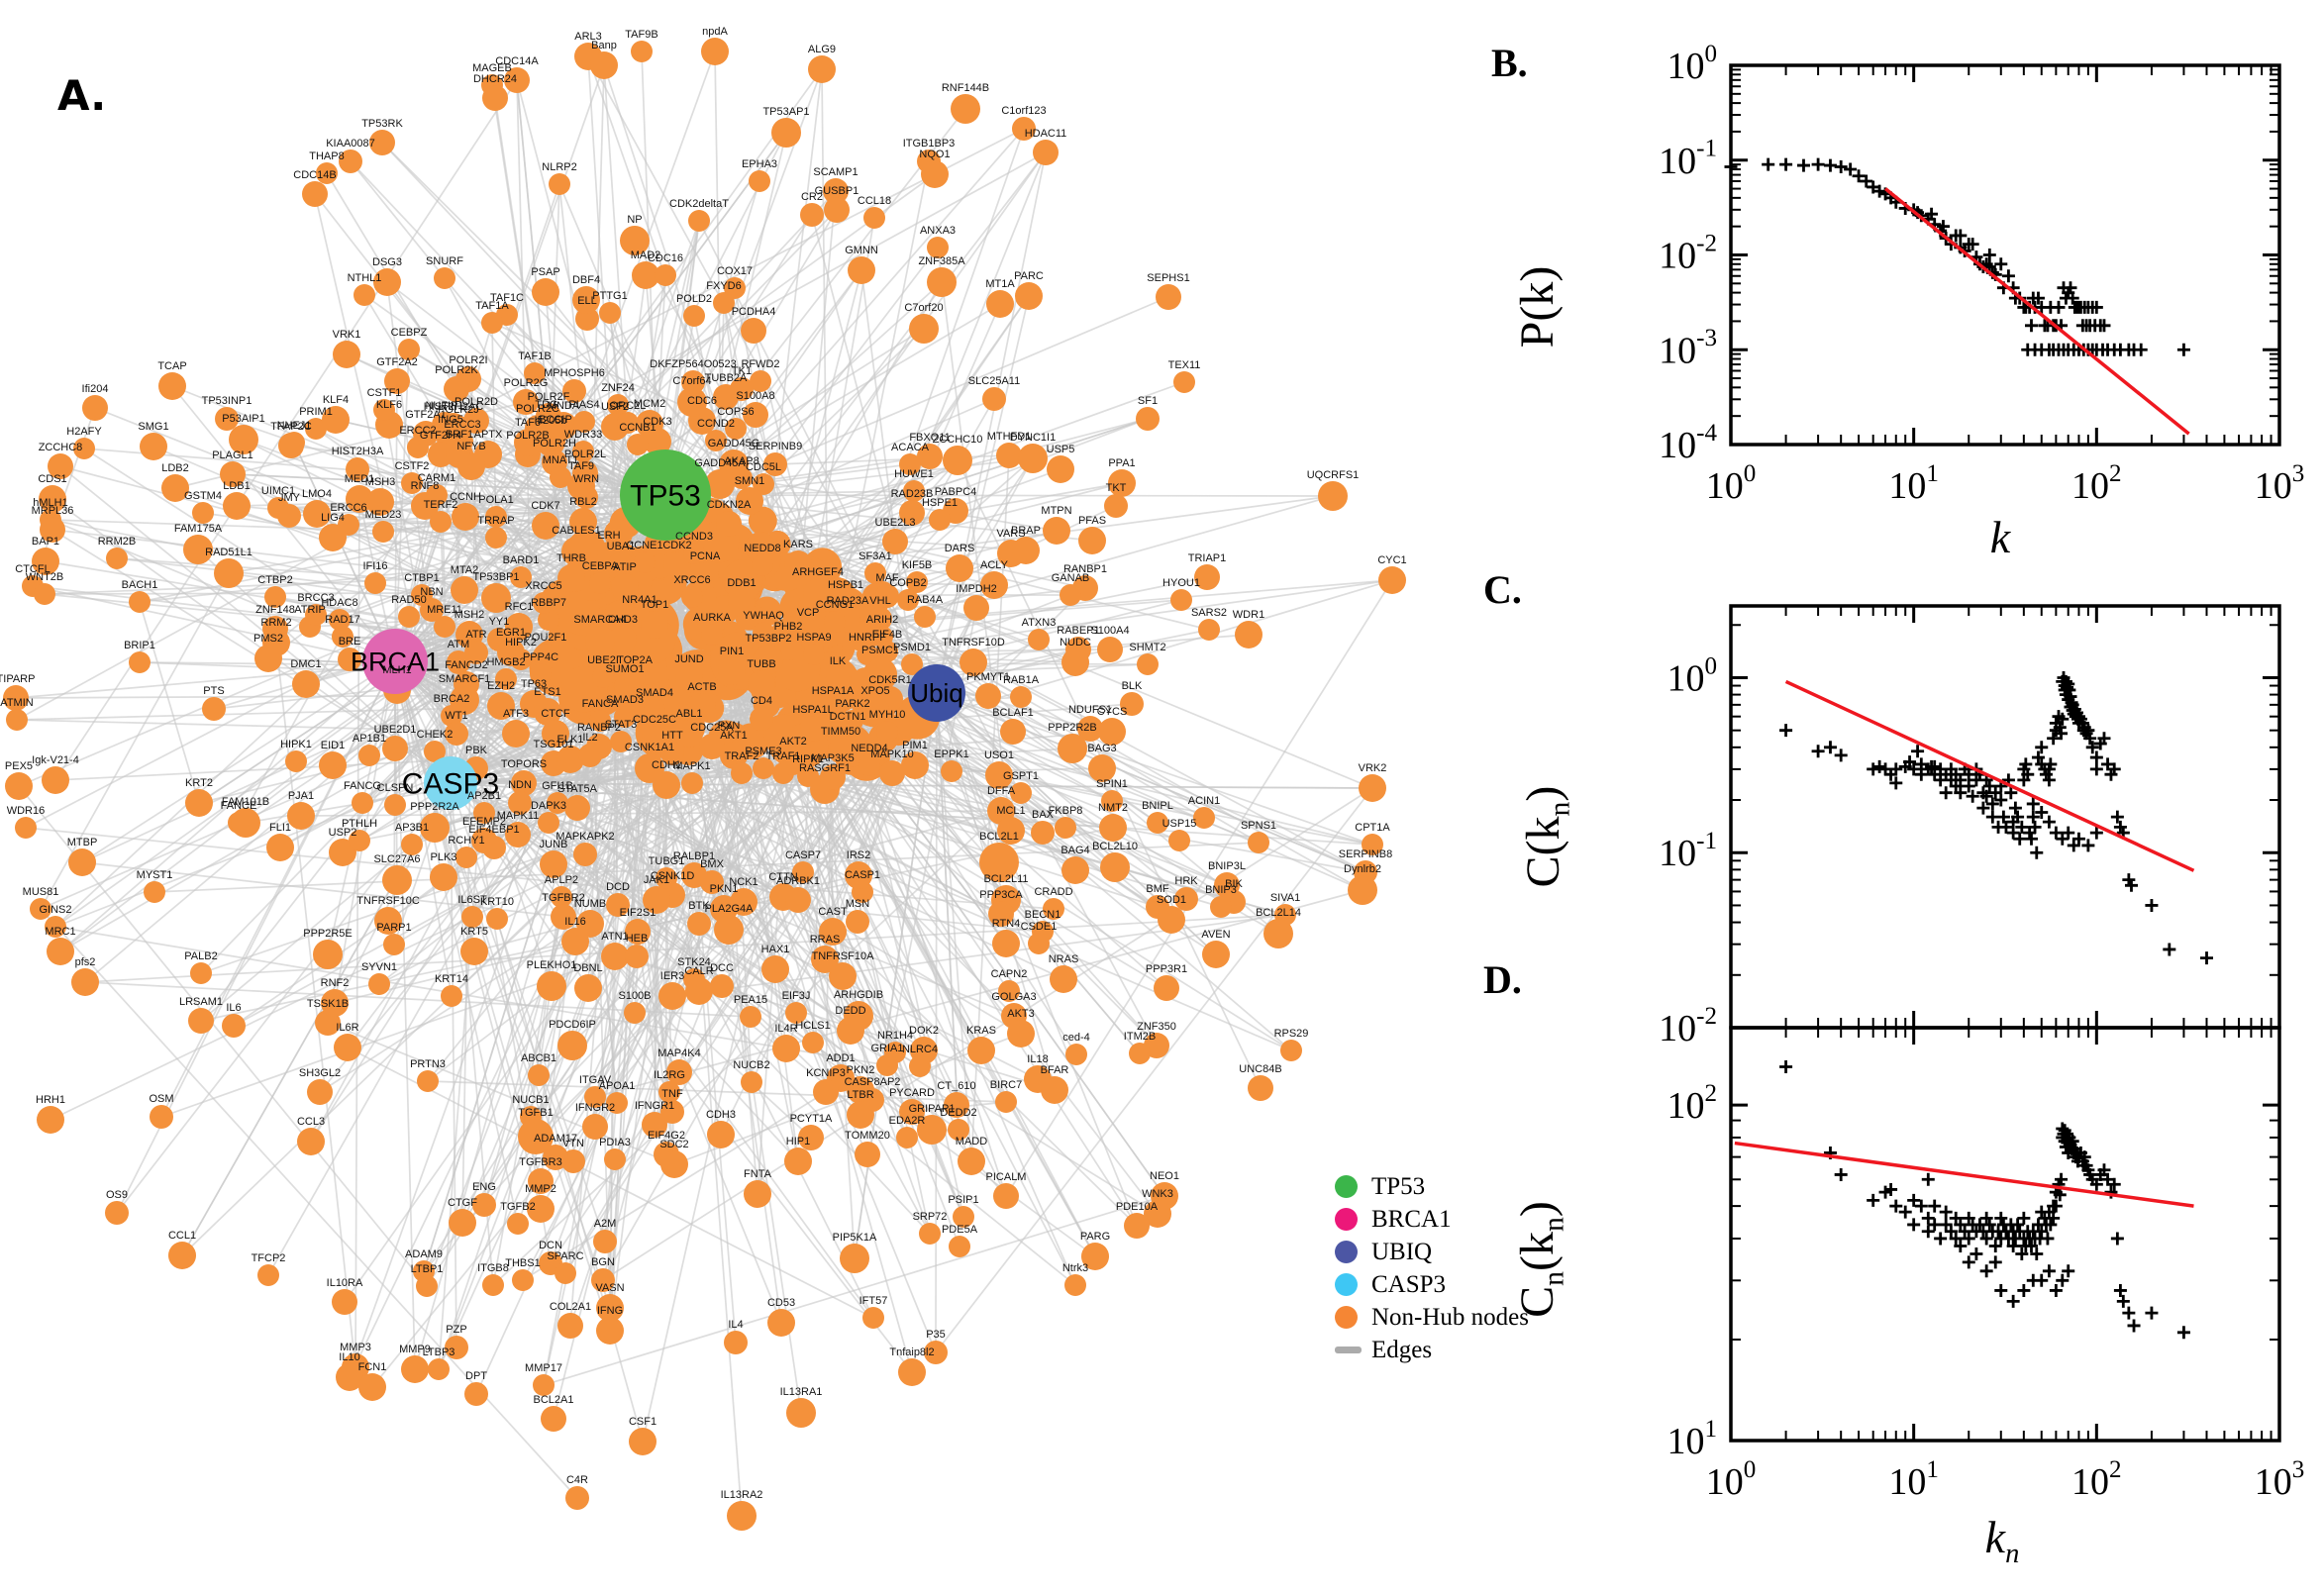 Image resolution: width=2323 pixels, height=1596 pixels. I want to click on hub-label-tp53: TP53, so click(666, 496).